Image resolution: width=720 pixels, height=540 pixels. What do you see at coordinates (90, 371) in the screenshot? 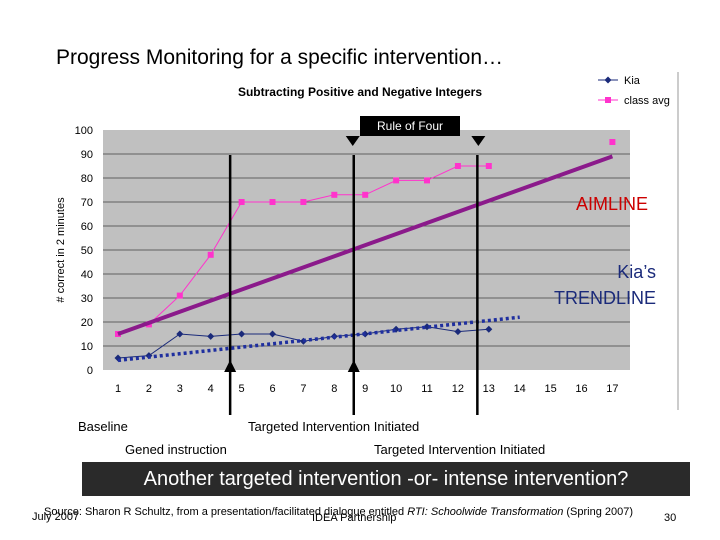
I see `y-tick-label: 0` at bounding box center [90, 371].